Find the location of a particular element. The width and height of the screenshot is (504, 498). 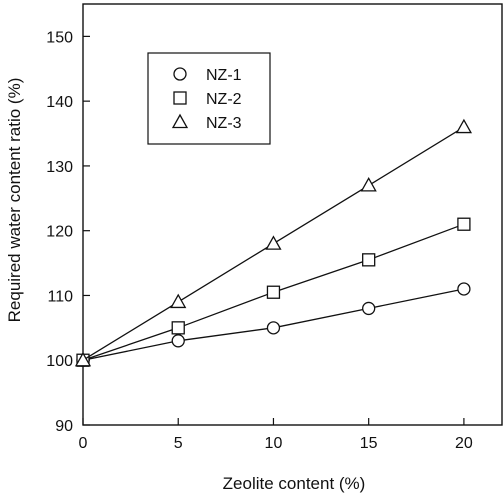

y-tick-label: 110 is located at coordinates (60, 296).